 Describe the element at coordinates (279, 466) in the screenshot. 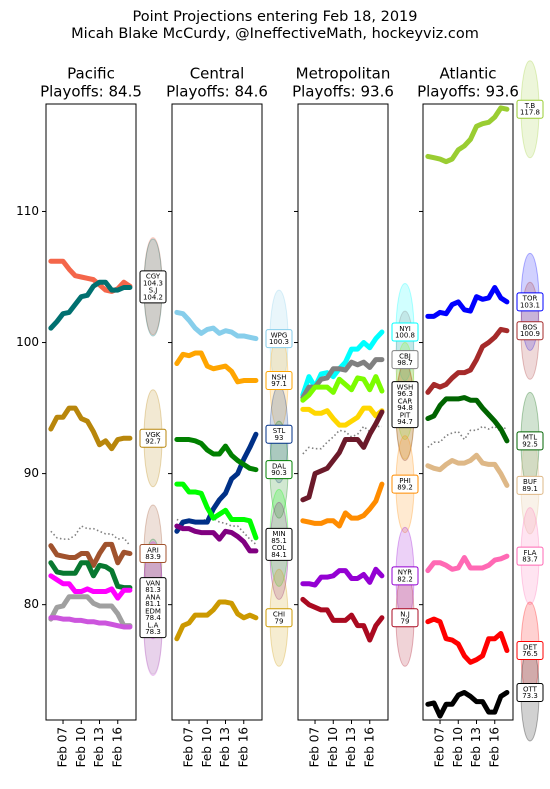

I see `team-label: DAL` at that location.